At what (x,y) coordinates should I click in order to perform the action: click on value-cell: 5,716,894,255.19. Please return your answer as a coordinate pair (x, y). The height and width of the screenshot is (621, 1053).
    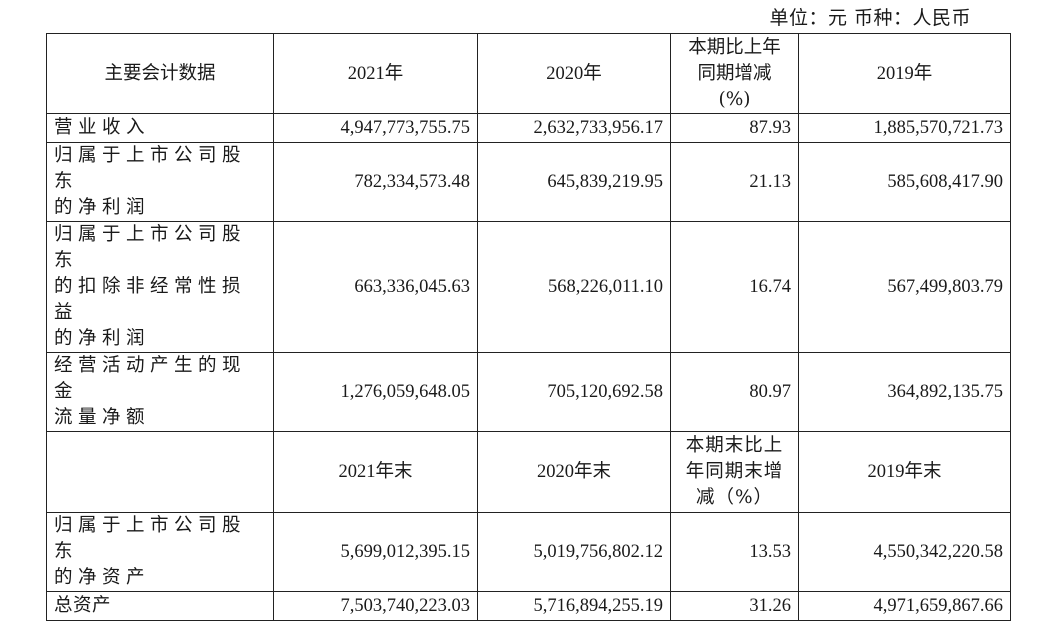
    Looking at the image, I should click on (574, 606).